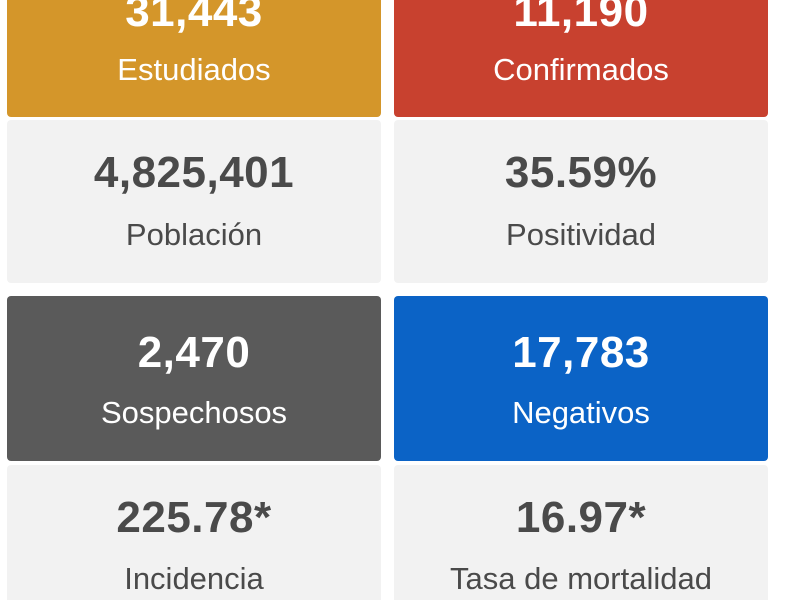 The height and width of the screenshot is (600, 800). What do you see at coordinates (194, 69) in the screenshot?
I see `stat-label: Estudiados` at bounding box center [194, 69].